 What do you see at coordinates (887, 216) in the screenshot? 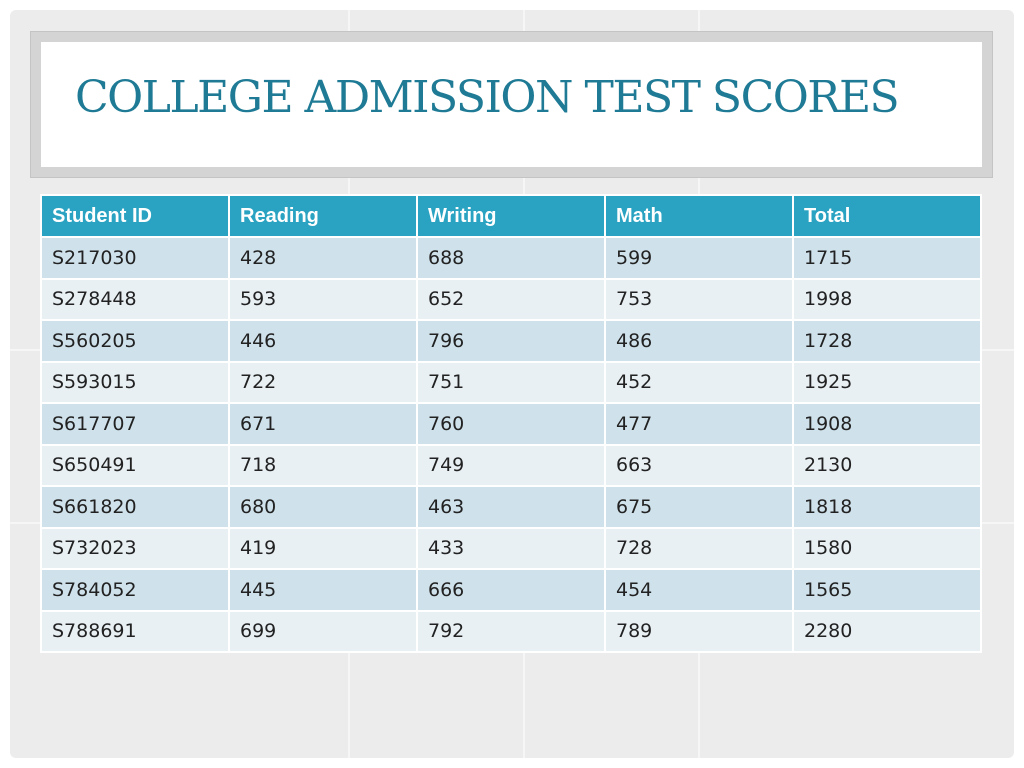
I see `header-total: Total` at bounding box center [887, 216].